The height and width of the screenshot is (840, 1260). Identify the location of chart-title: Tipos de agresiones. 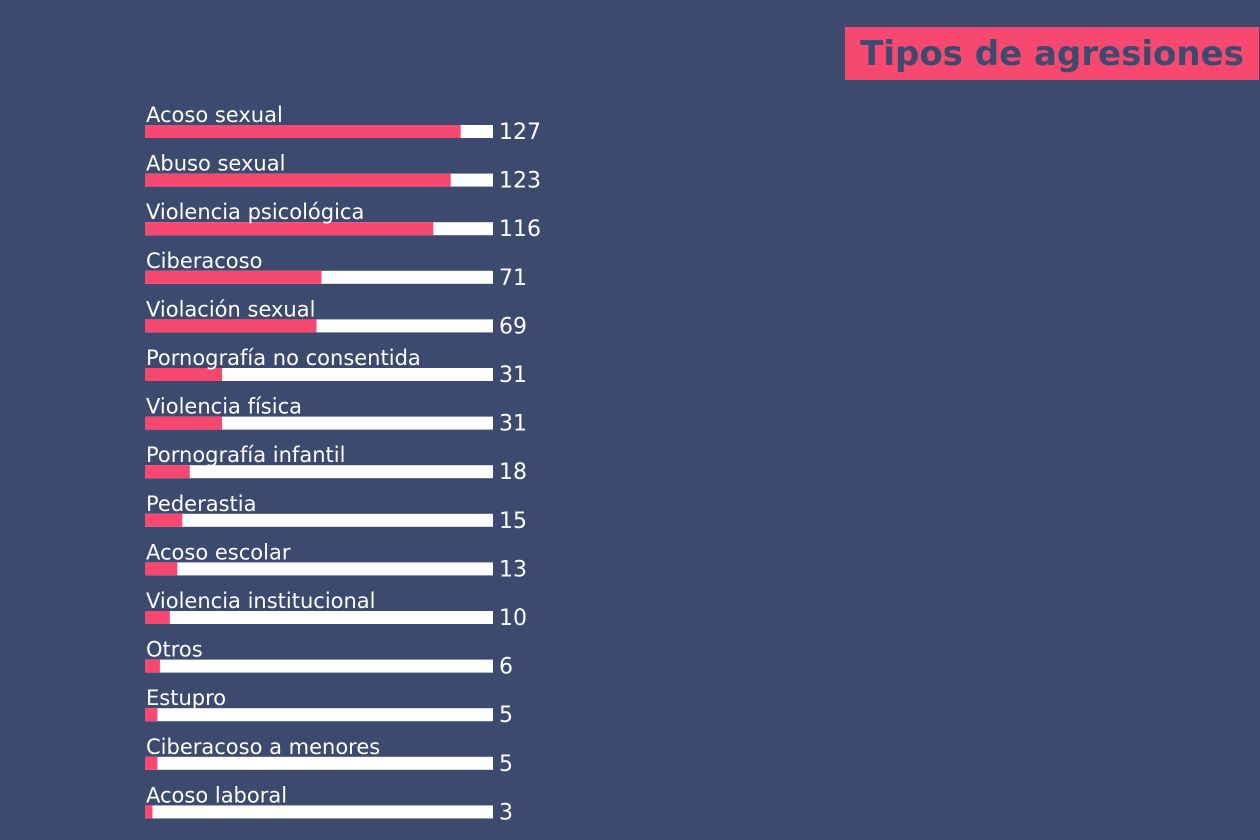
(1052, 53).